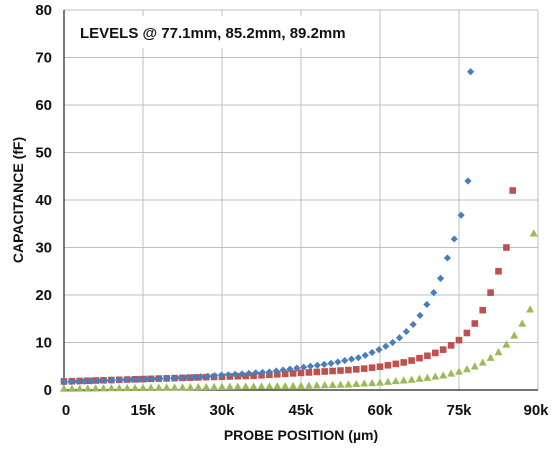 The height and width of the screenshot is (455, 556). What do you see at coordinates (43, 343) in the screenshot?
I see `y-tick-label: 10` at bounding box center [43, 343].